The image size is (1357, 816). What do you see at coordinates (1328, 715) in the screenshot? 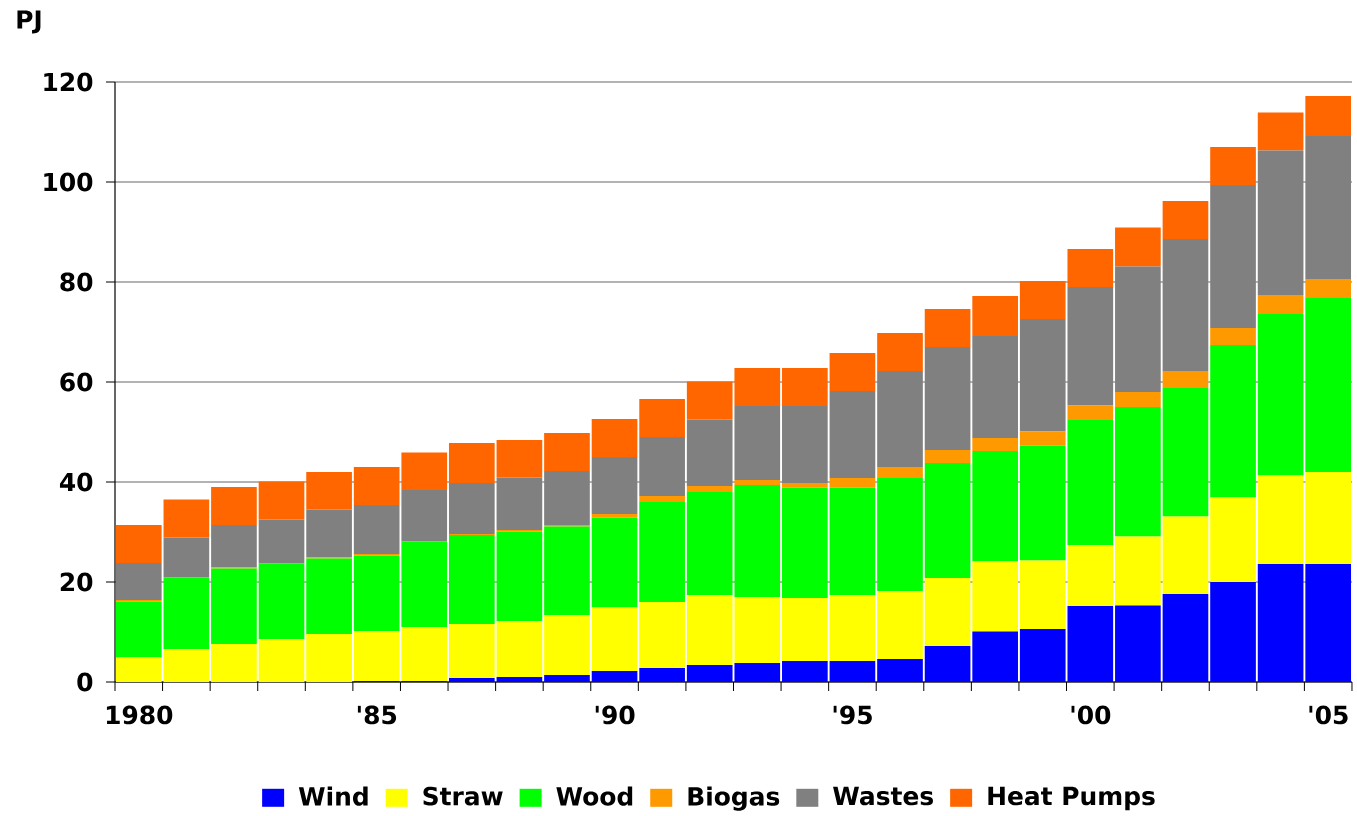
I see `x-tick-label: '05` at bounding box center [1328, 715].